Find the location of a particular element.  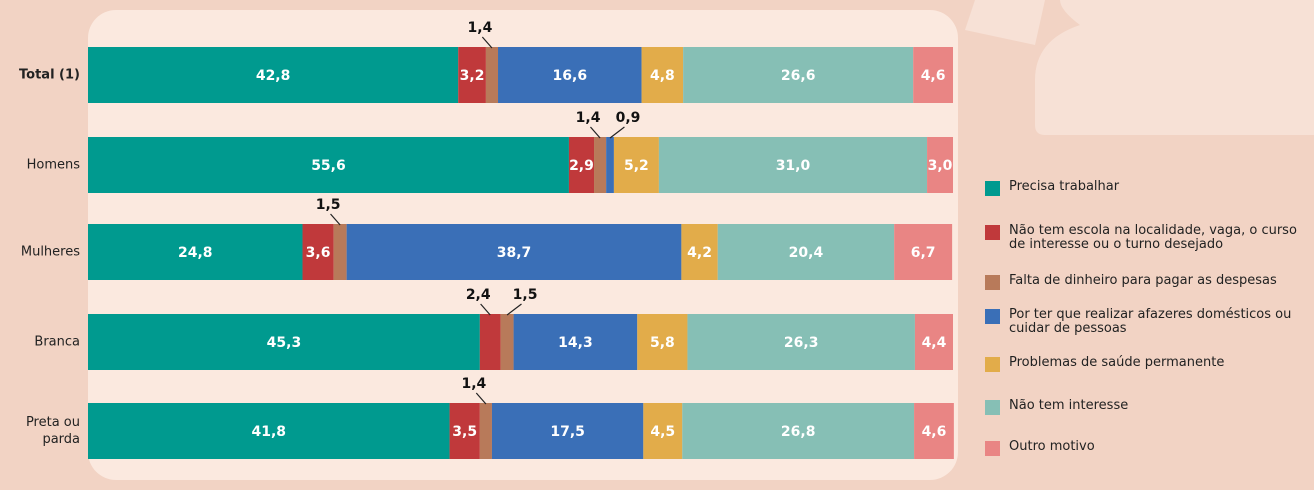

value-label: 5,2 is located at coordinates (636, 166).